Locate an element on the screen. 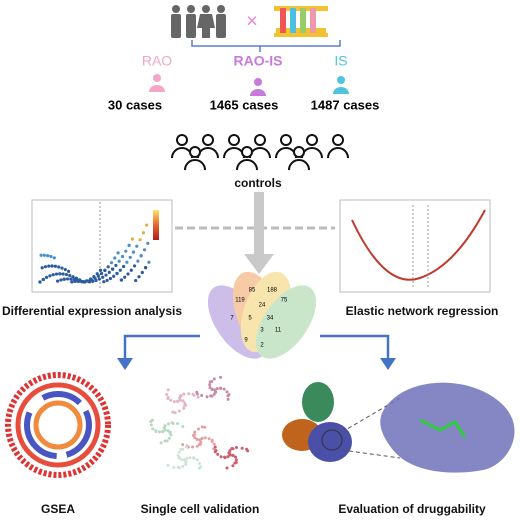 The image size is (520, 520). controls-label: controls is located at coordinates (258, 183).